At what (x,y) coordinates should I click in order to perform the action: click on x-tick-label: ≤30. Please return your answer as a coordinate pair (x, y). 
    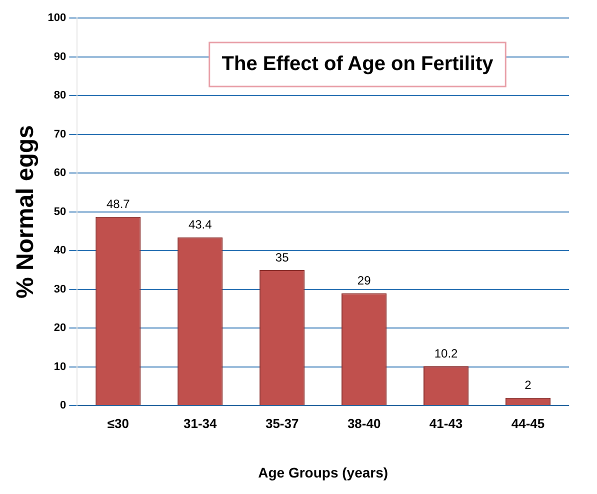
    Looking at the image, I should click on (118, 423).